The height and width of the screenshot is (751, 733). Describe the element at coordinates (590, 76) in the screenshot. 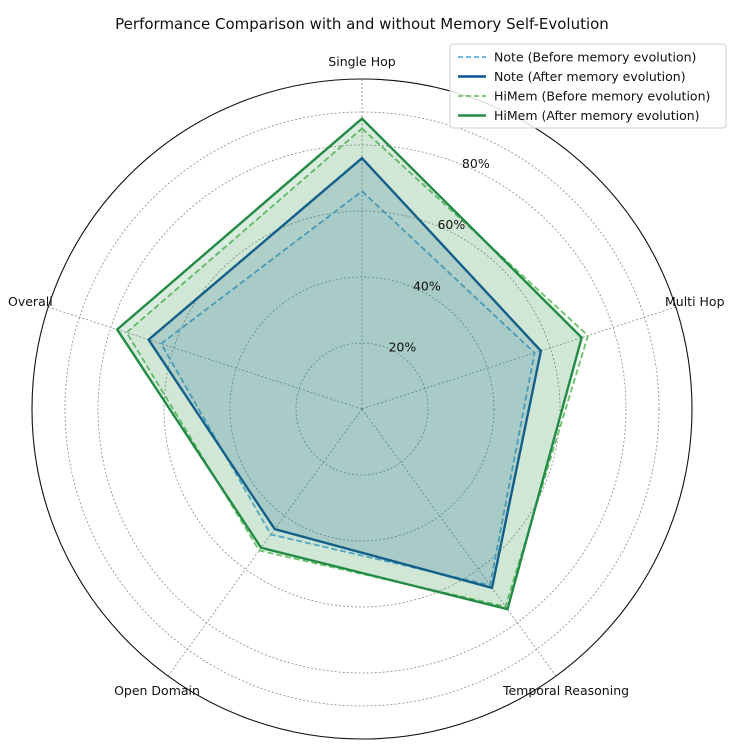

I see `legend-entry: Note (After memory evolution)` at that location.